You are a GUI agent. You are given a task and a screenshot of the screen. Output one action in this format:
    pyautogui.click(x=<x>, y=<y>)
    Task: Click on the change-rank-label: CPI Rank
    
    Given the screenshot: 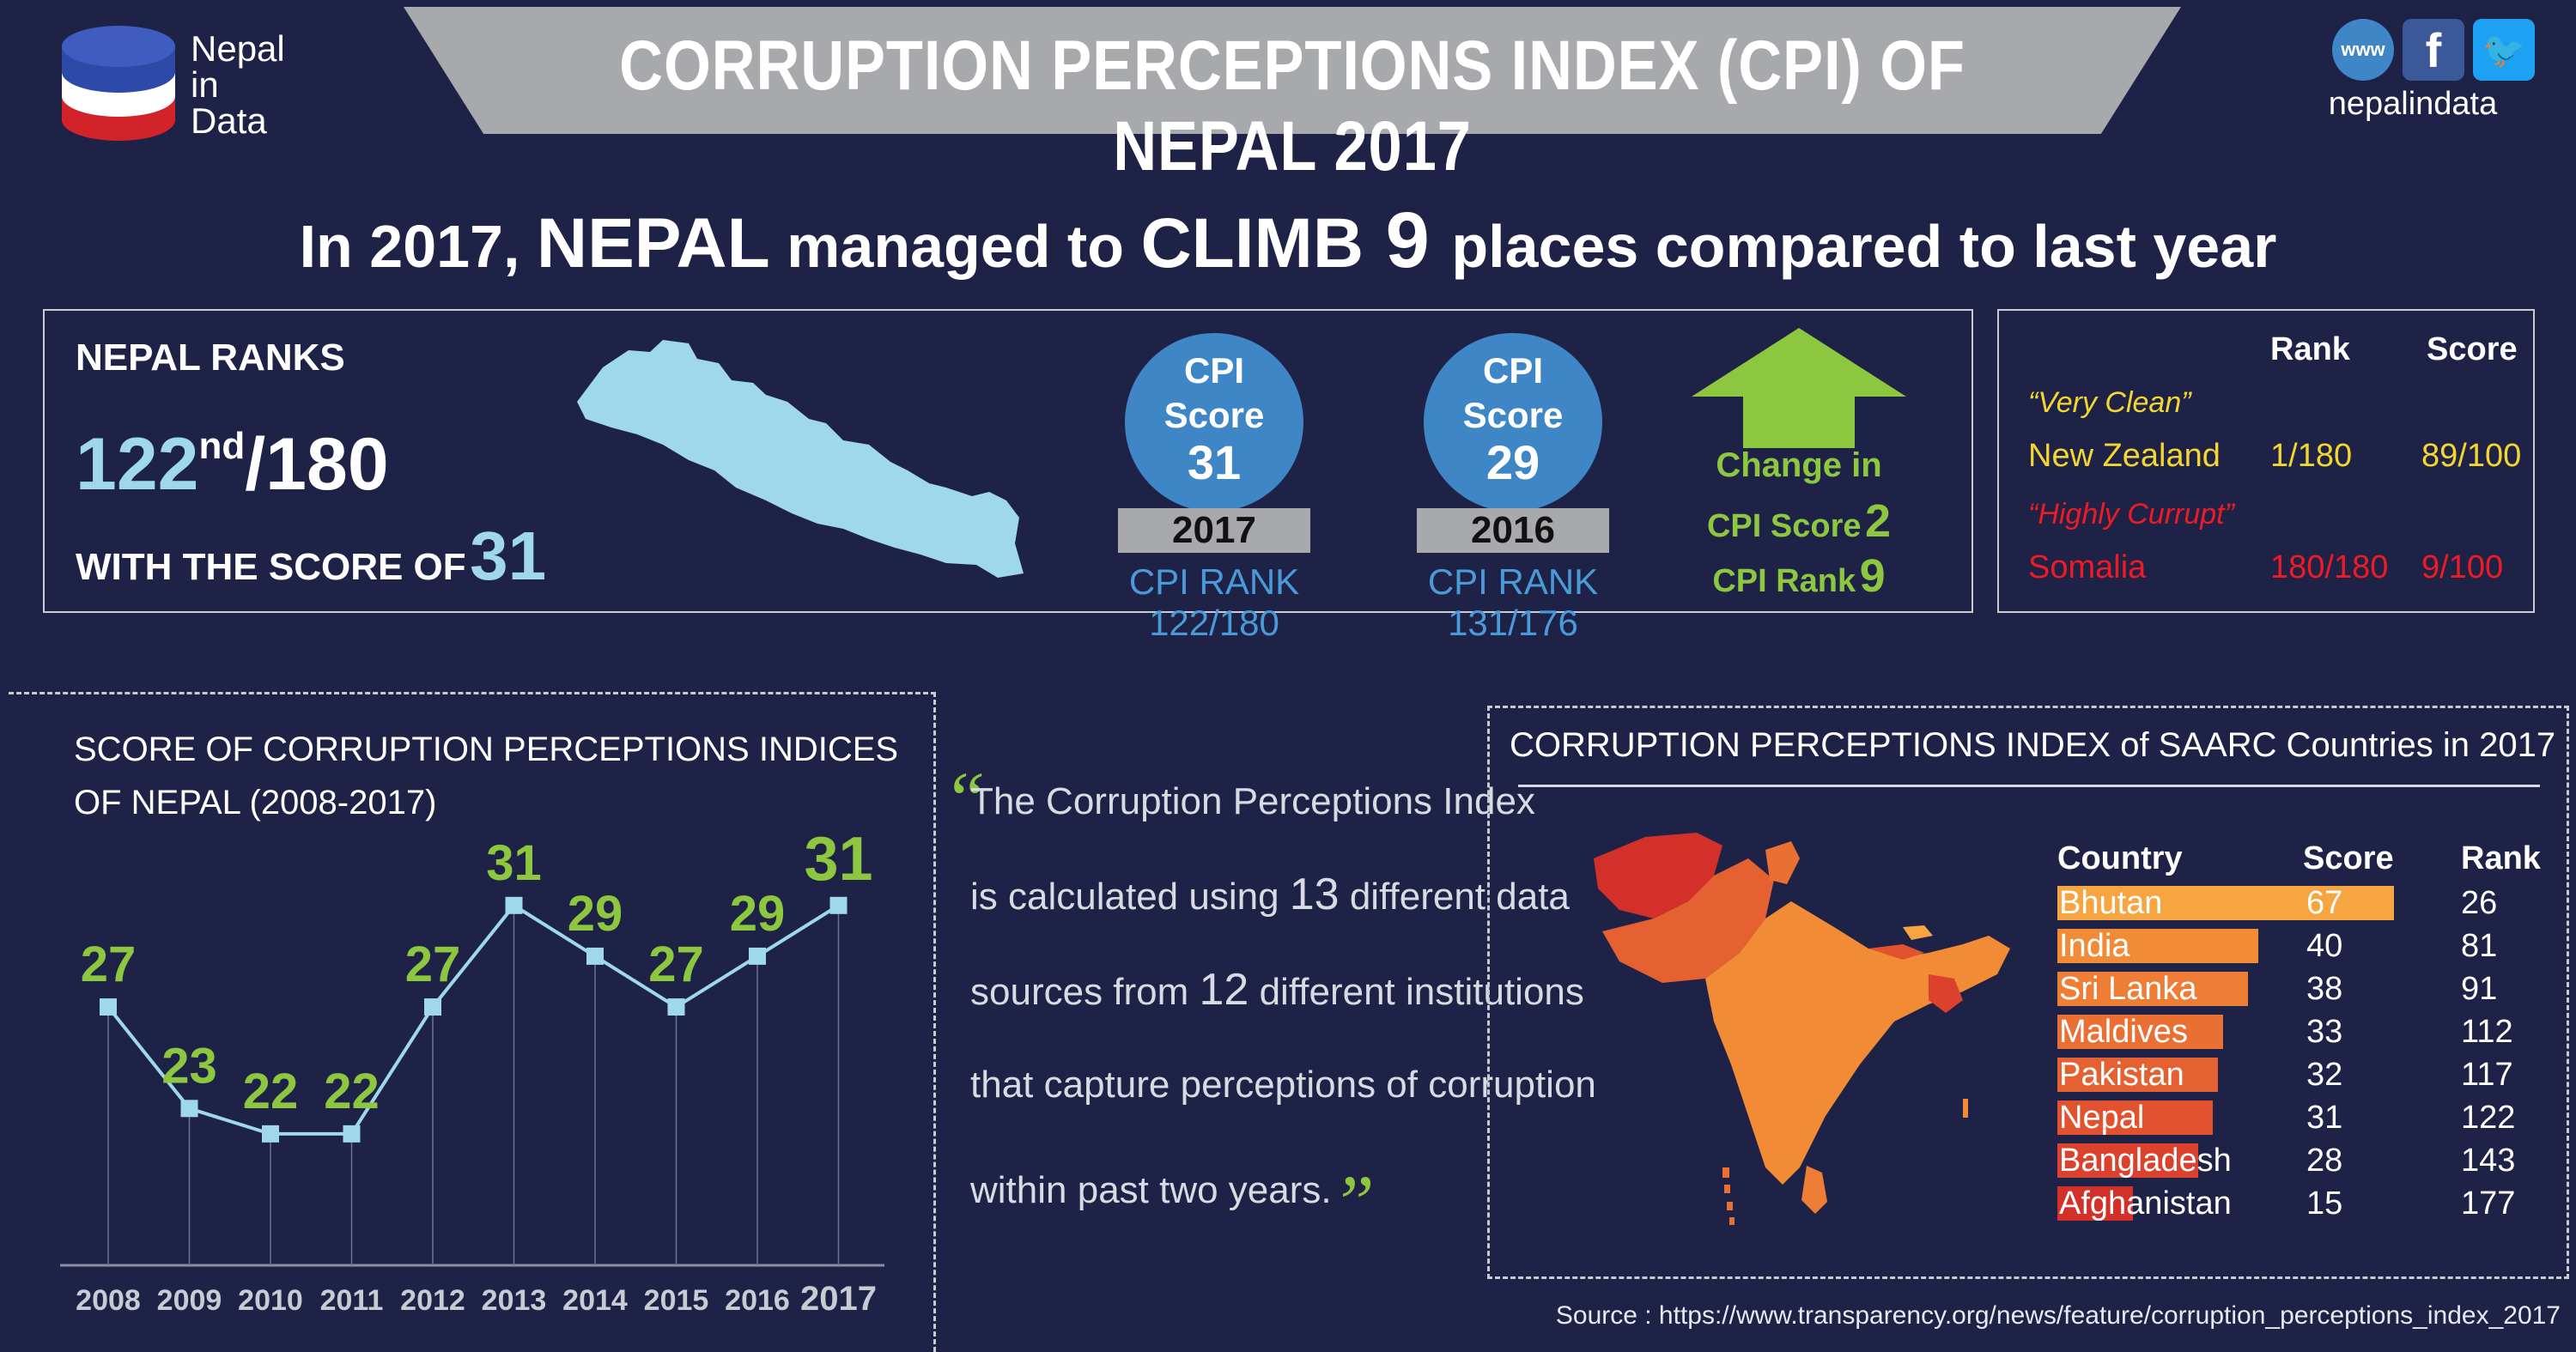 What is the action you would take?
    pyautogui.click(x=1784, y=581)
    